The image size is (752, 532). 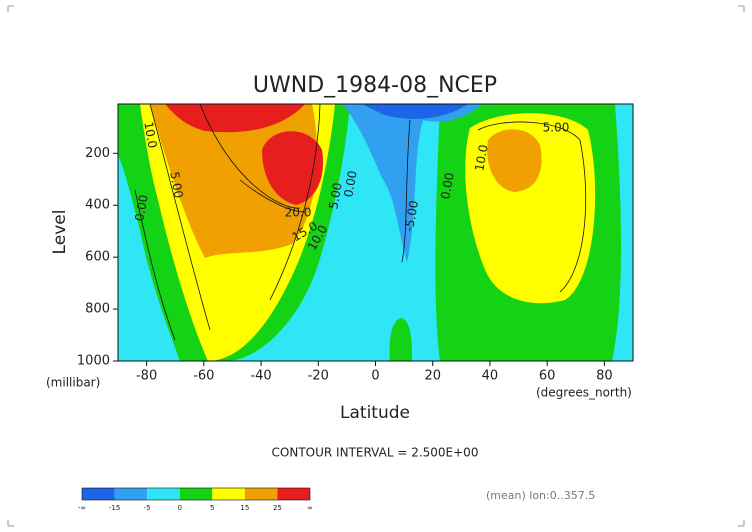 I want to click on y-axis-label: Level, so click(x=60, y=232).